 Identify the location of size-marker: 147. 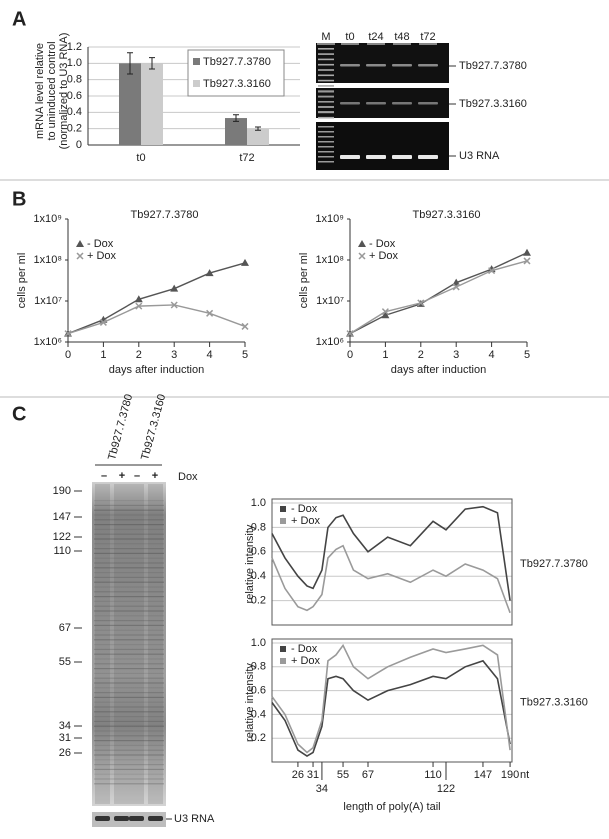
(62, 517).